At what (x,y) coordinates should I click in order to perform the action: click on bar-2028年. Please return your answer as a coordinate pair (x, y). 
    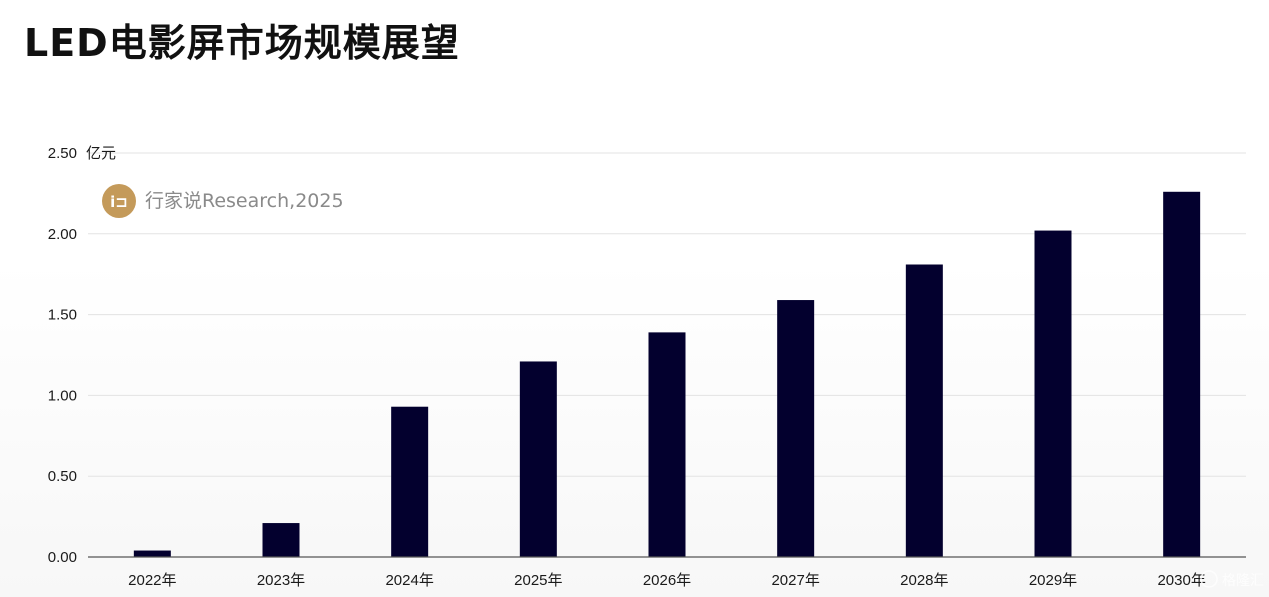
    Looking at the image, I should click on (924, 410).